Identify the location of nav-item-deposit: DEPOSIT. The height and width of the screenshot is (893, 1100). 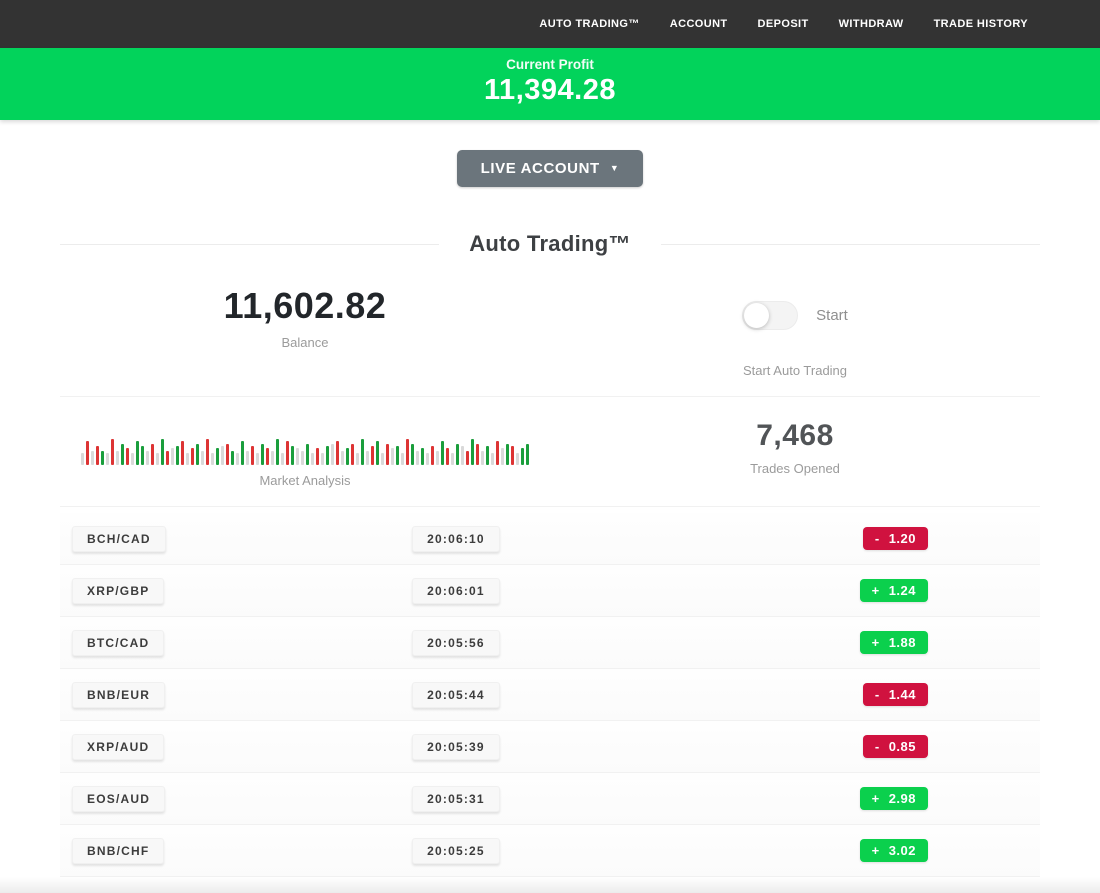
(783, 24).